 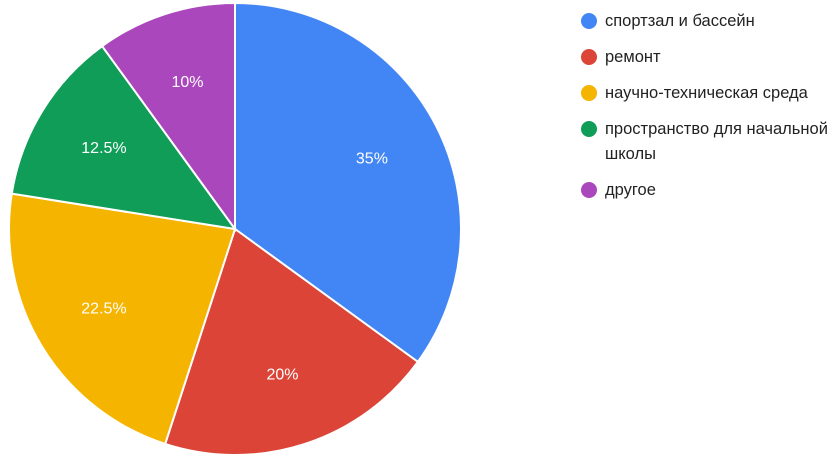 I want to click on legend-label: спортзал и бассейн, so click(x=680, y=21).